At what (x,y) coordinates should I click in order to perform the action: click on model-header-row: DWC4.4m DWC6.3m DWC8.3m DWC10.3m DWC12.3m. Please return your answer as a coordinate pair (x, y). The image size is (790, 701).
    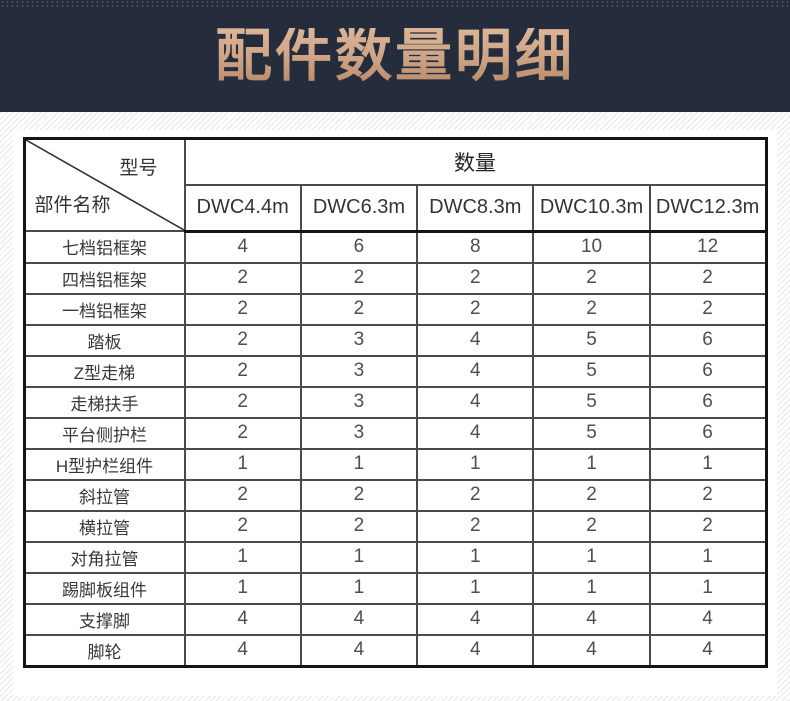
    Looking at the image, I should click on (396, 208).